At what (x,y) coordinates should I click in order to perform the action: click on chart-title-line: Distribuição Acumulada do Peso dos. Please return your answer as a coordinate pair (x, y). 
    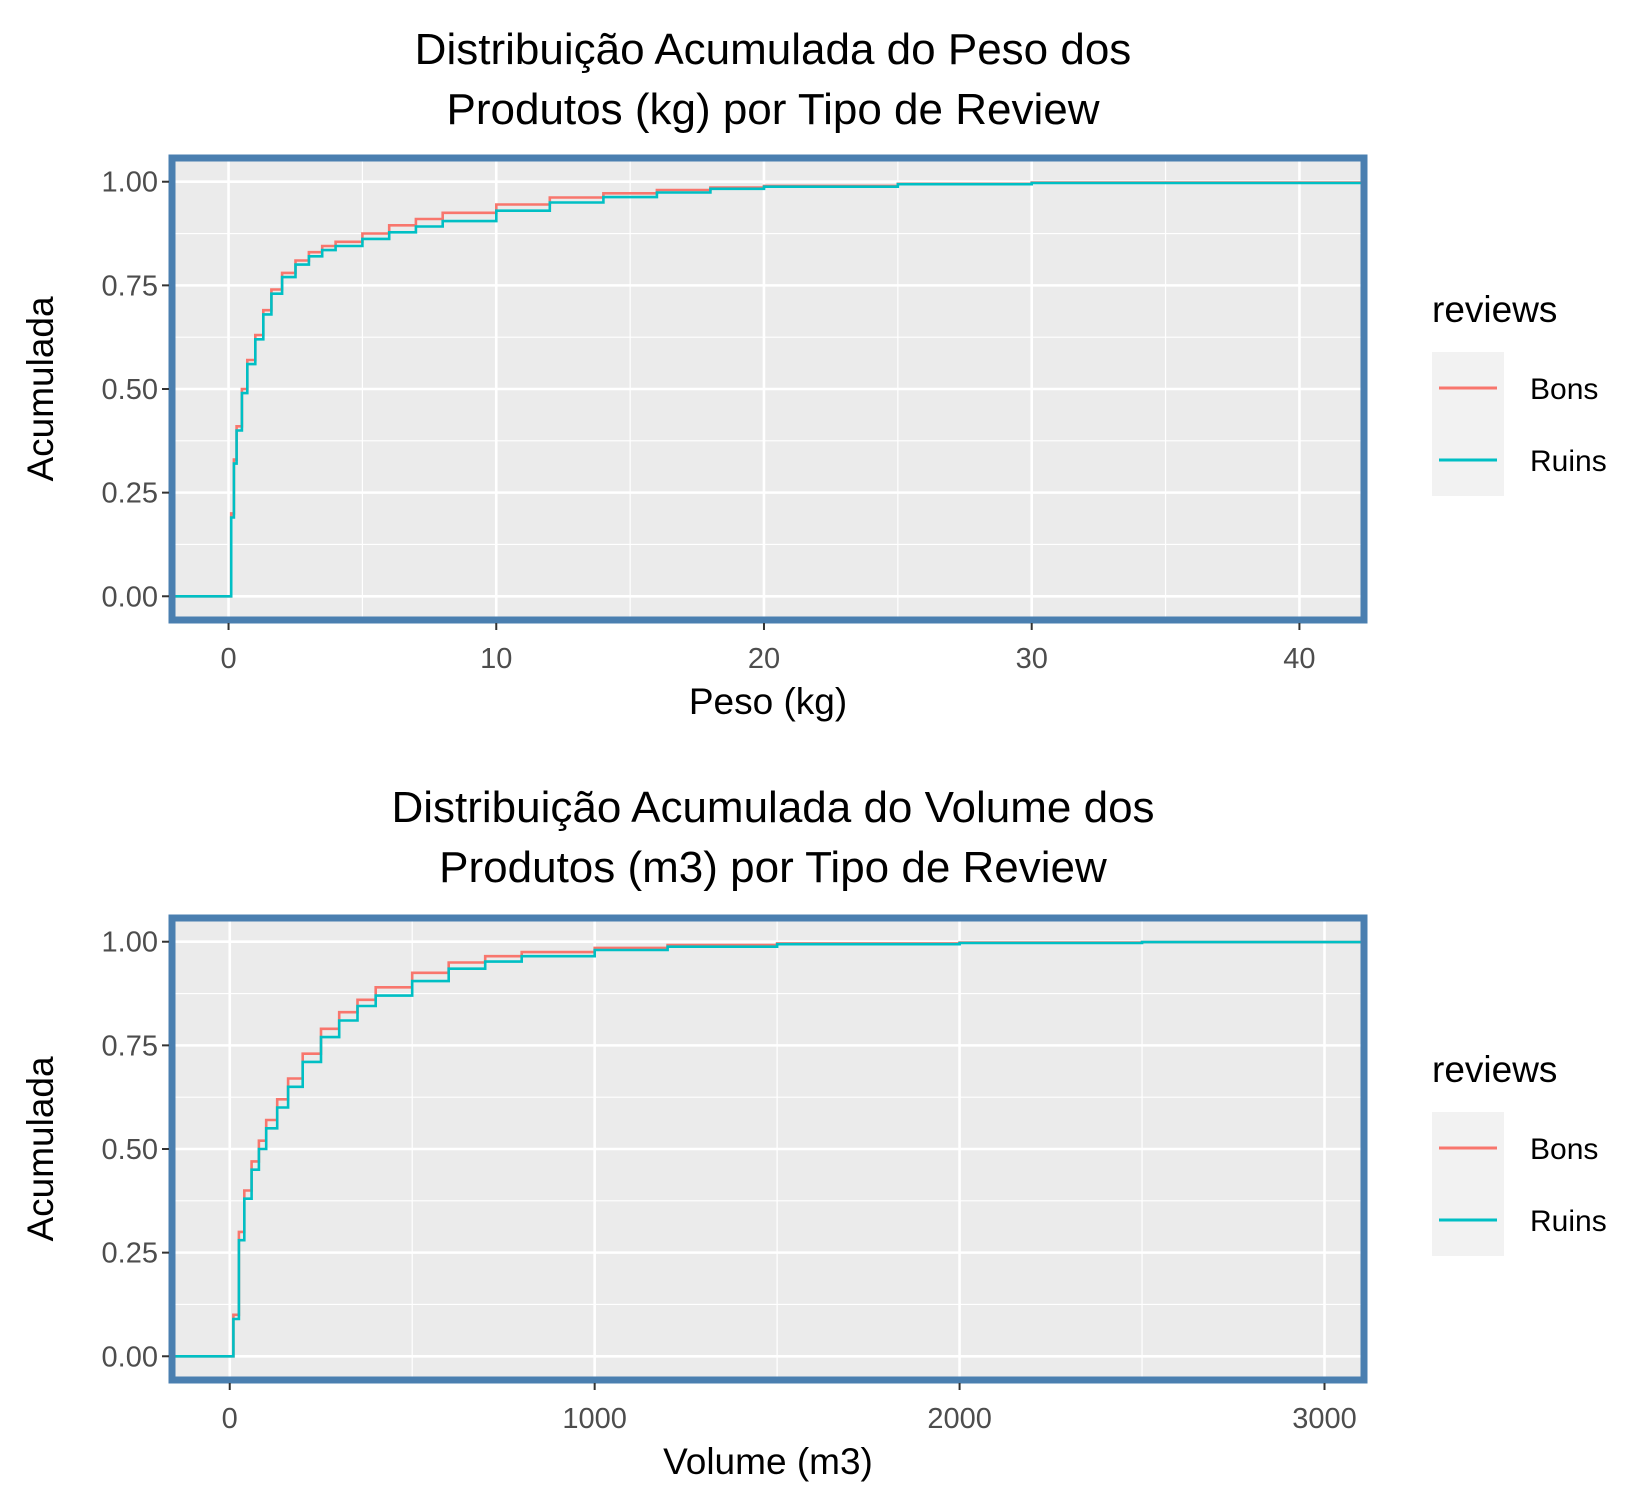
    Looking at the image, I should click on (773, 49).